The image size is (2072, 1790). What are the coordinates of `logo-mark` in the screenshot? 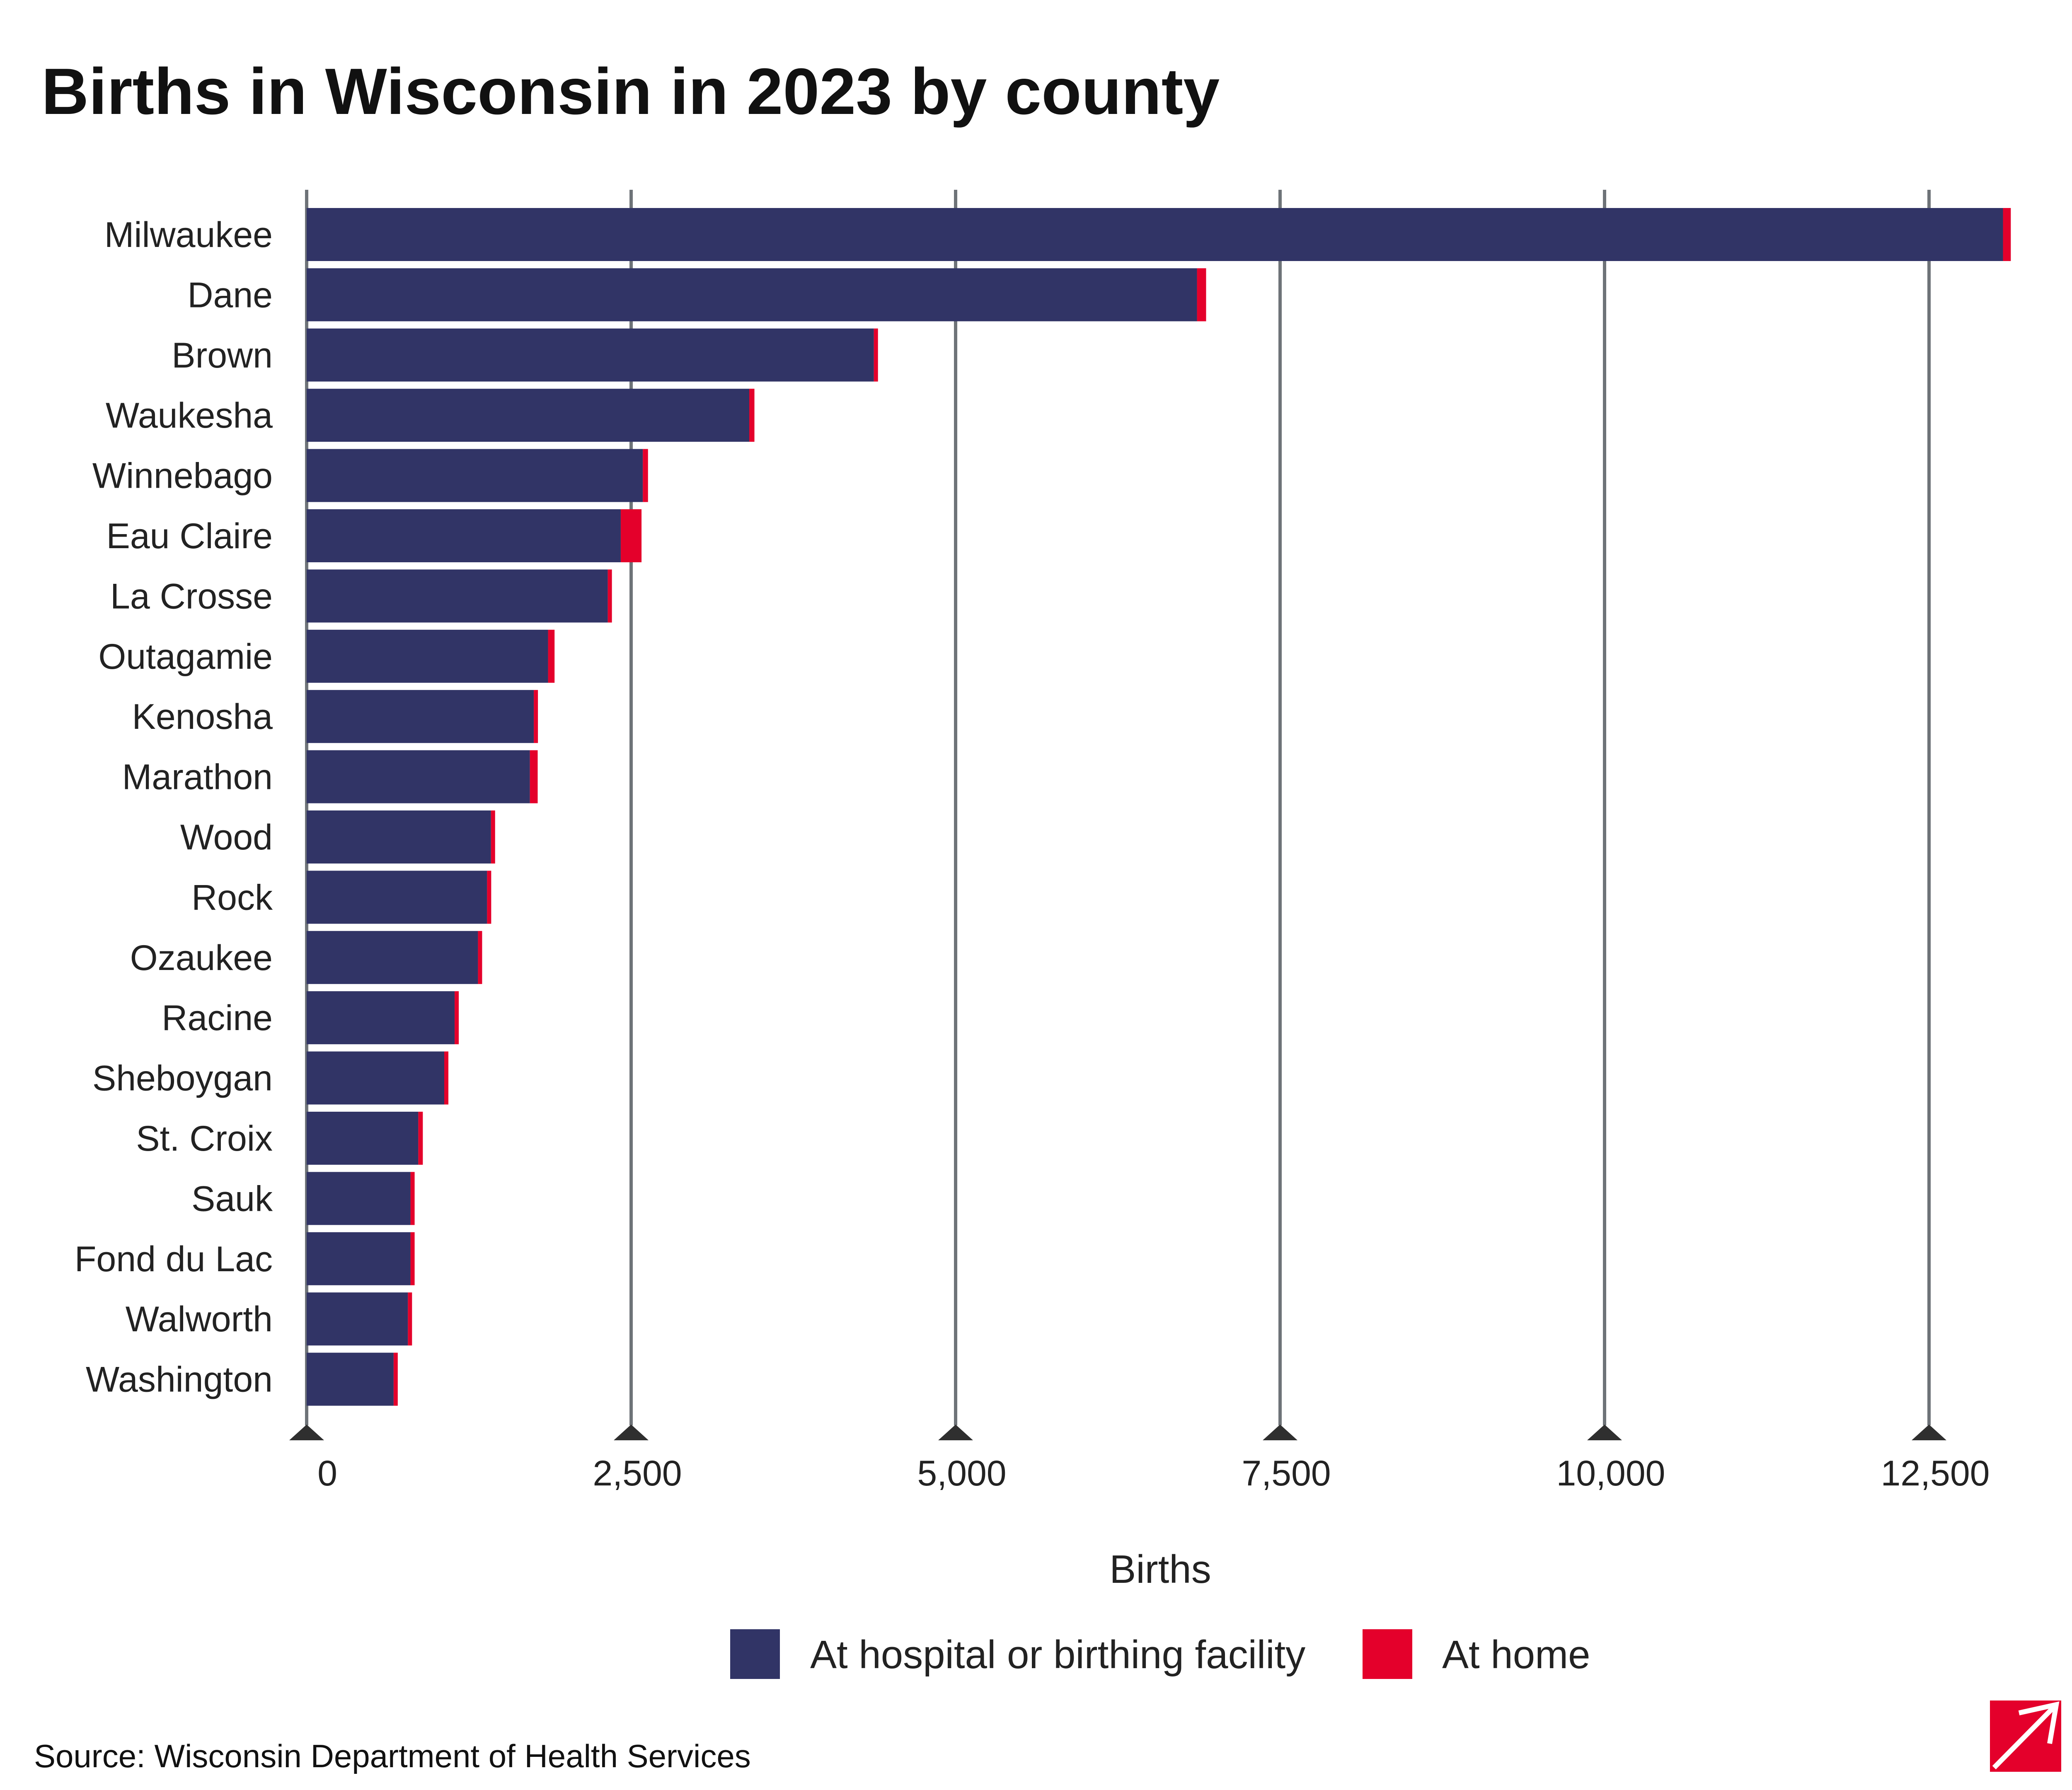 It's located at (2026, 1735).